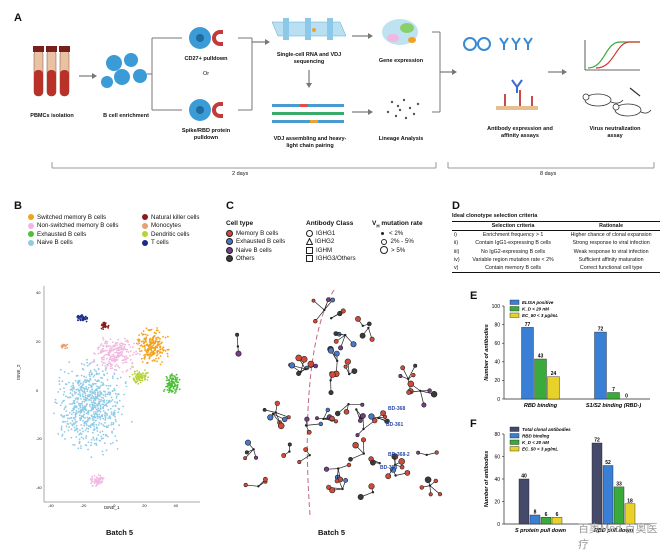 Image resolution: width=668 pixels, height=552 pixels. What do you see at coordinates (170, 217) in the screenshot?
I see `legend-item: Natural killer cells` at bounding box center [170, 217].